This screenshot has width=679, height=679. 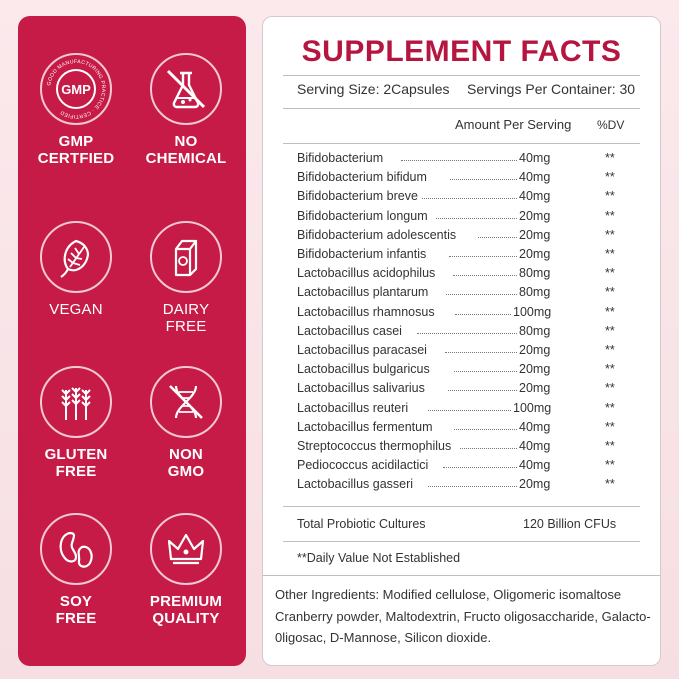 What do you see at coordinates (353, 407) in the screenshot?
I see `ingredient-name: Lactobacillus reuteri` at bounding box center [353, 407].